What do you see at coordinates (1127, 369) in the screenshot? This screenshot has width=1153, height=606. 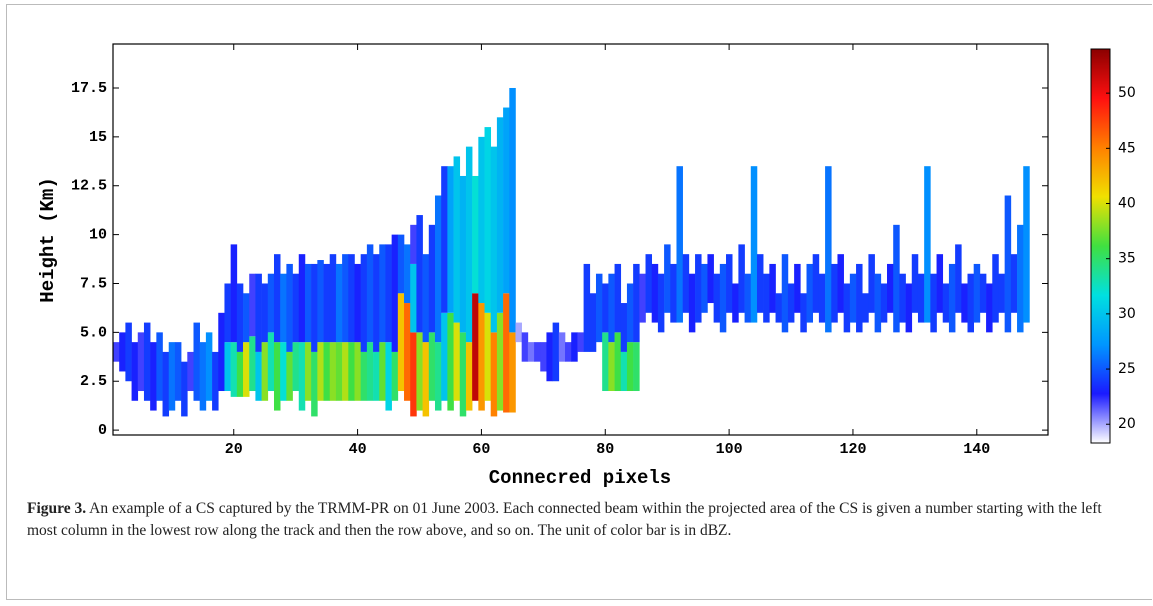 I see `colorbar-tick-label: 25` at bounding box center [1127, 369].